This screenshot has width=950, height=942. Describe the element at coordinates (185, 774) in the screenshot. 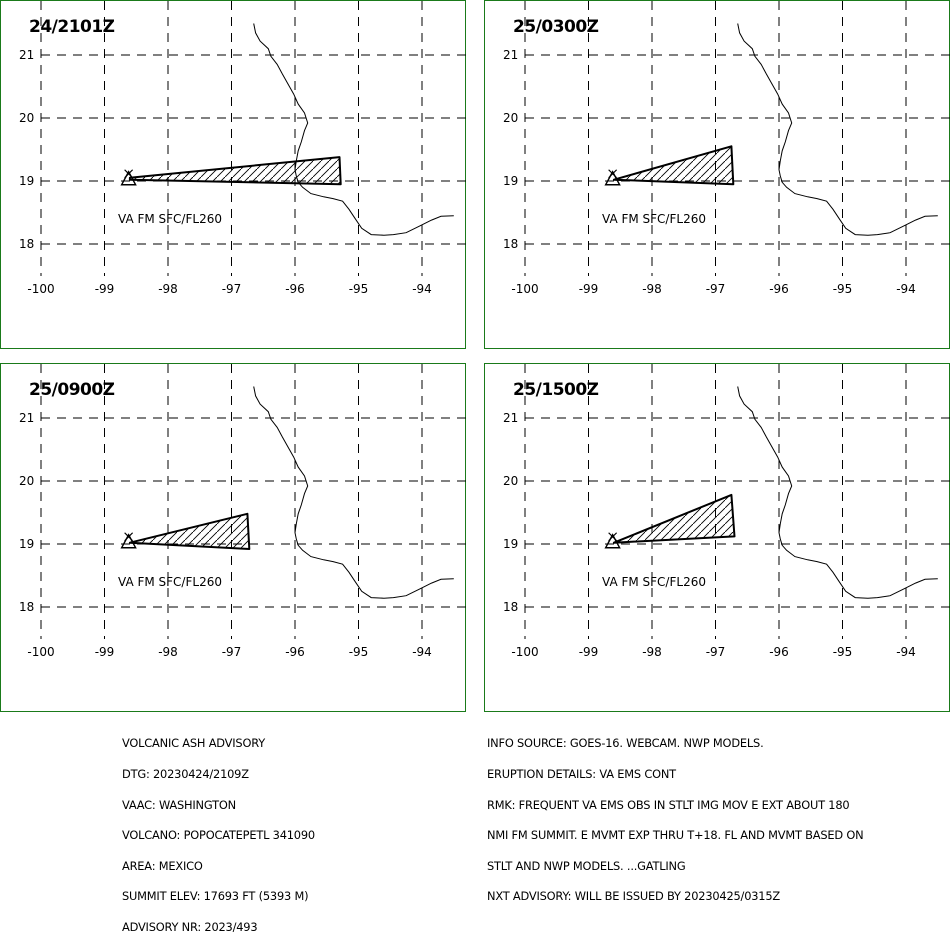

I see `advisory-line: DTG: 20230424/2109Z` at that location.